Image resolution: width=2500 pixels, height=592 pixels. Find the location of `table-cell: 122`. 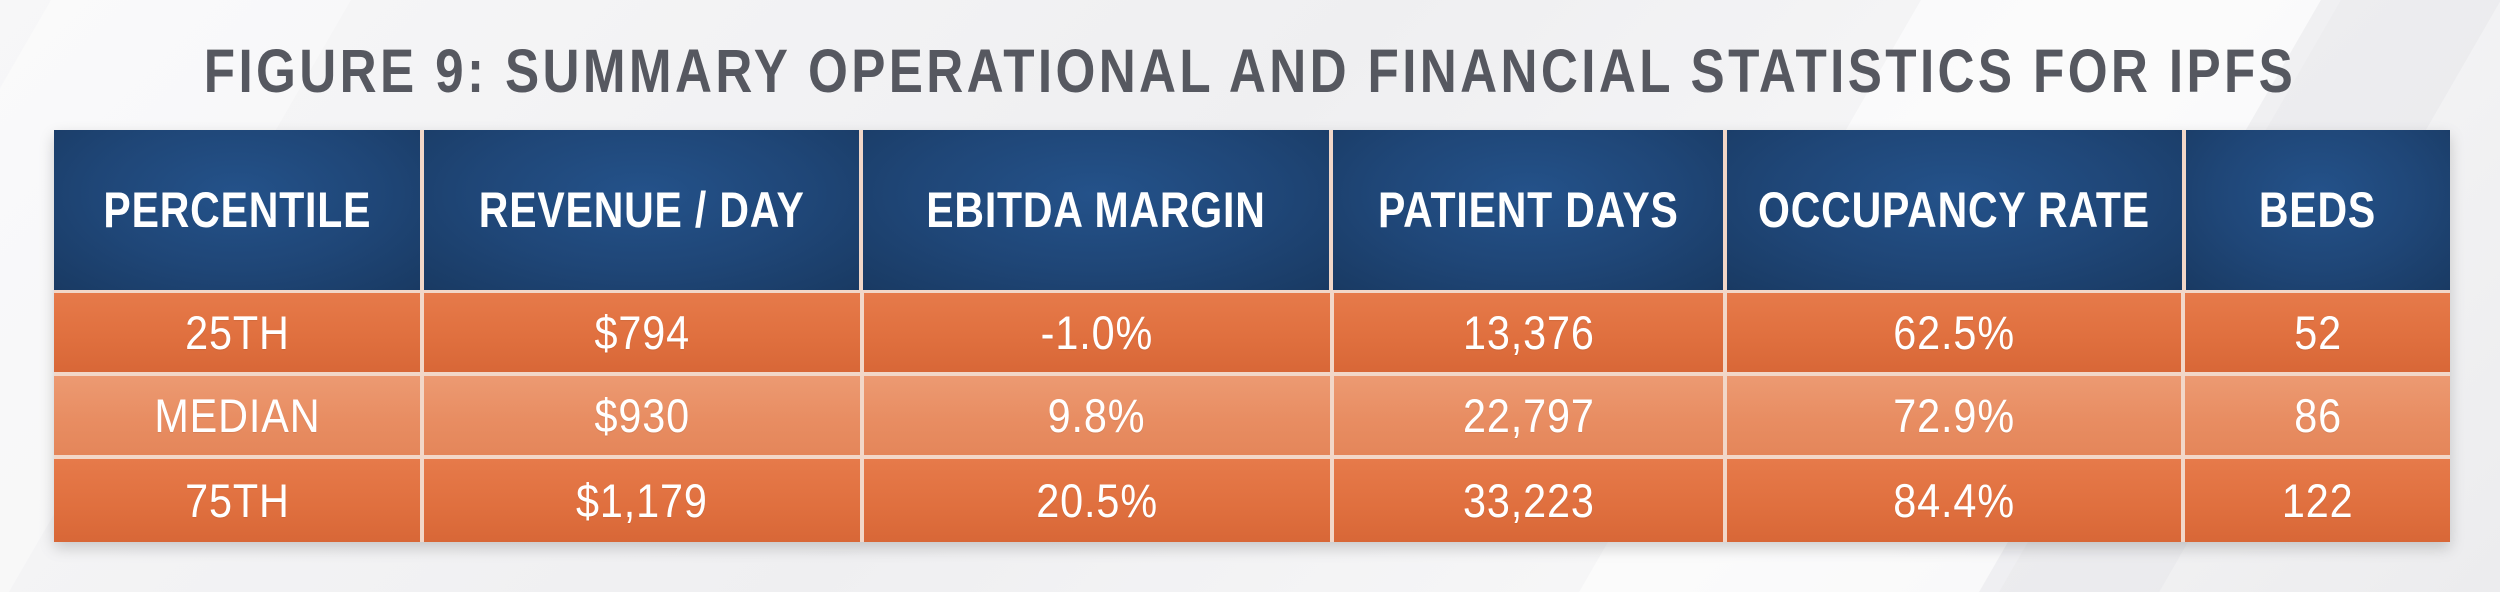

table-cell: 122 is located at coordinates (2317, 500).